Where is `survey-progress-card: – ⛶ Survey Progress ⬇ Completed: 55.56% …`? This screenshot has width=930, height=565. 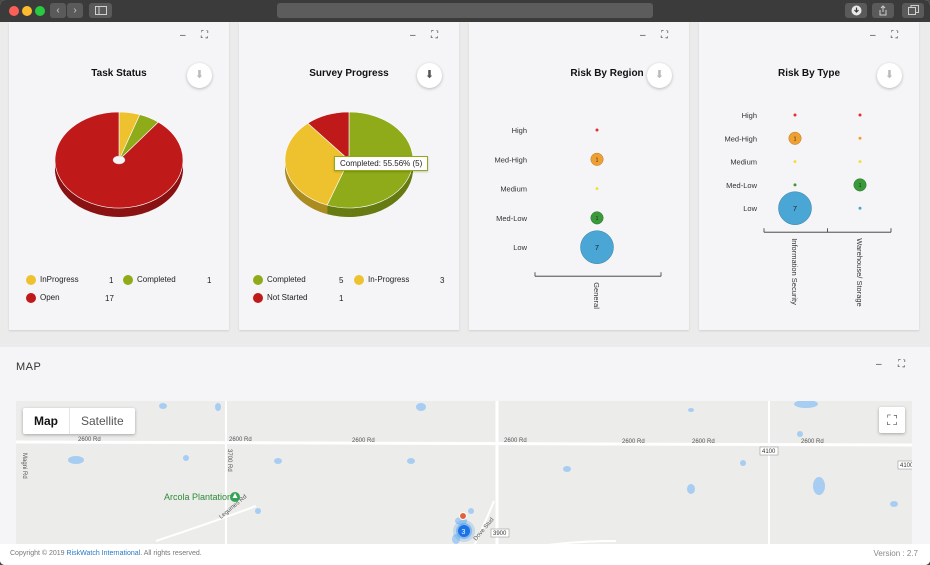
survey-progress-card: – ⛶ Survey Progress ⬇ Completed: 55.56% … is located at coordinates (349, 176).